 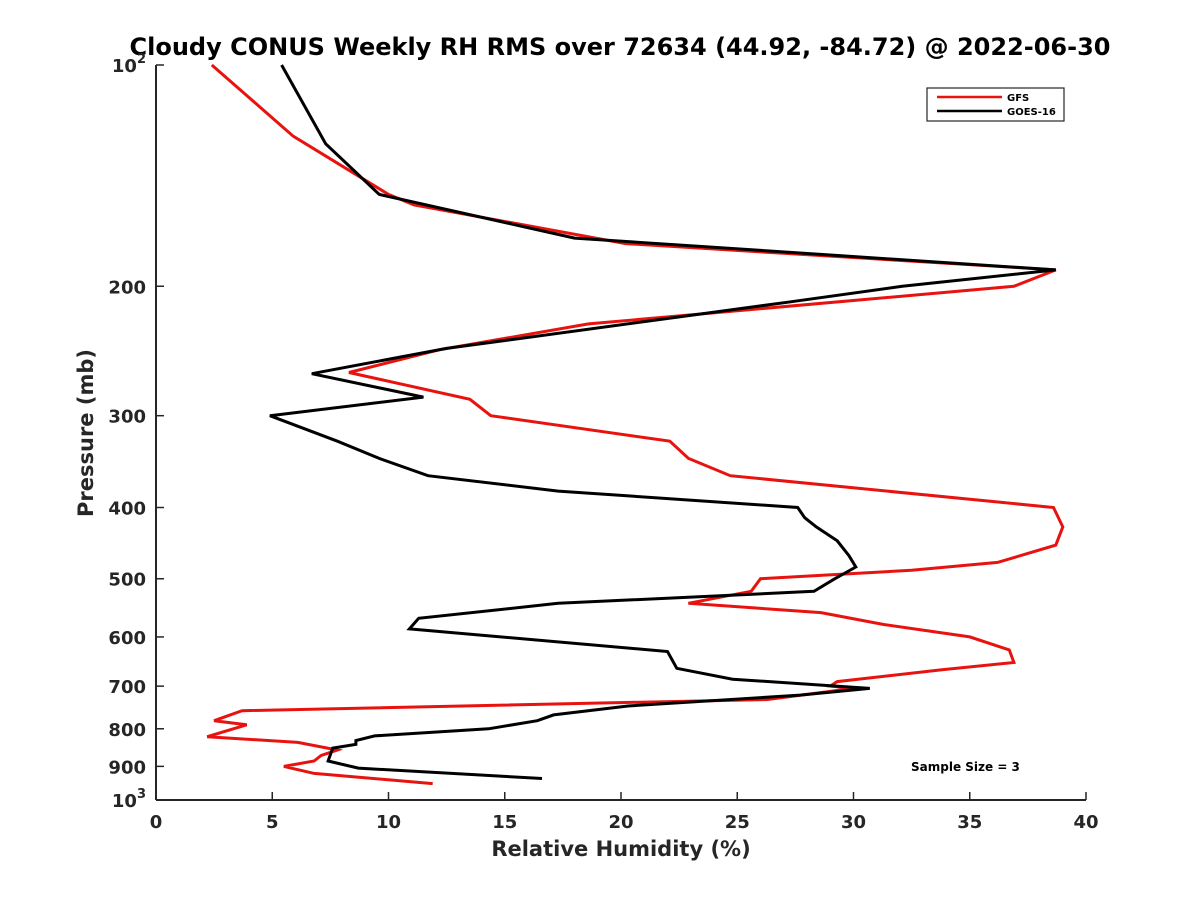 What do you see at coordinates (141, 59) in the screenshot?
I see `y-tick-exponent: 2` at bounding box center [141, 59].